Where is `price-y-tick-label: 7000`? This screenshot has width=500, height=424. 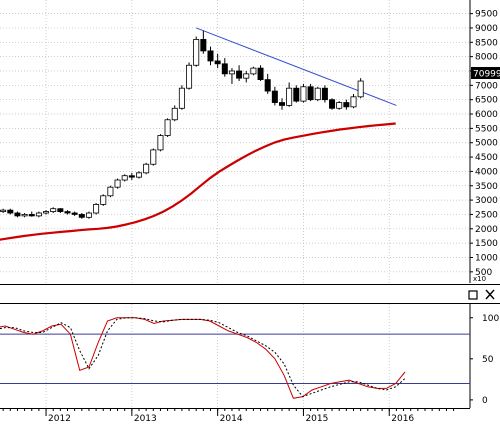 price-y-tick-label: 7000 is located at coordinates (486, 86).